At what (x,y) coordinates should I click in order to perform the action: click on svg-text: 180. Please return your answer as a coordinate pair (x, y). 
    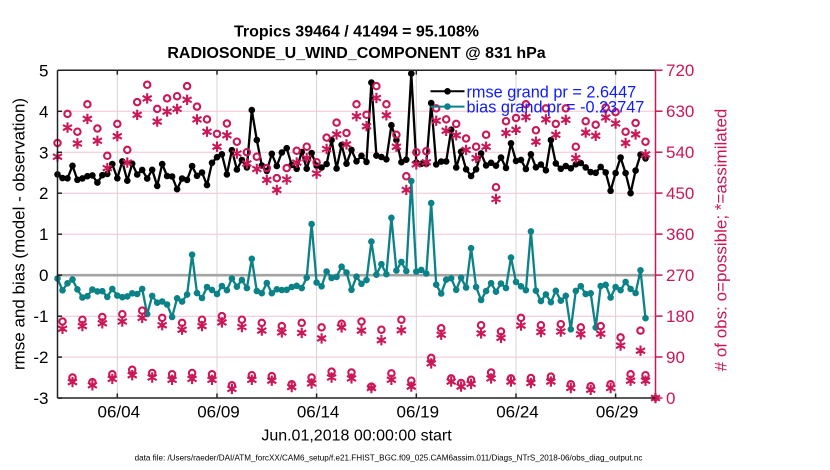
    Looking at the image, I should click on (680, 316).